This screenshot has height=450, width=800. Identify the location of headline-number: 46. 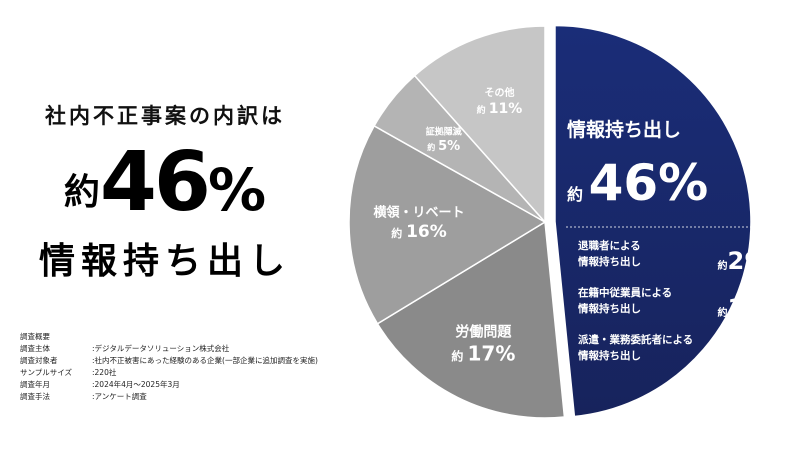
(155, 182).